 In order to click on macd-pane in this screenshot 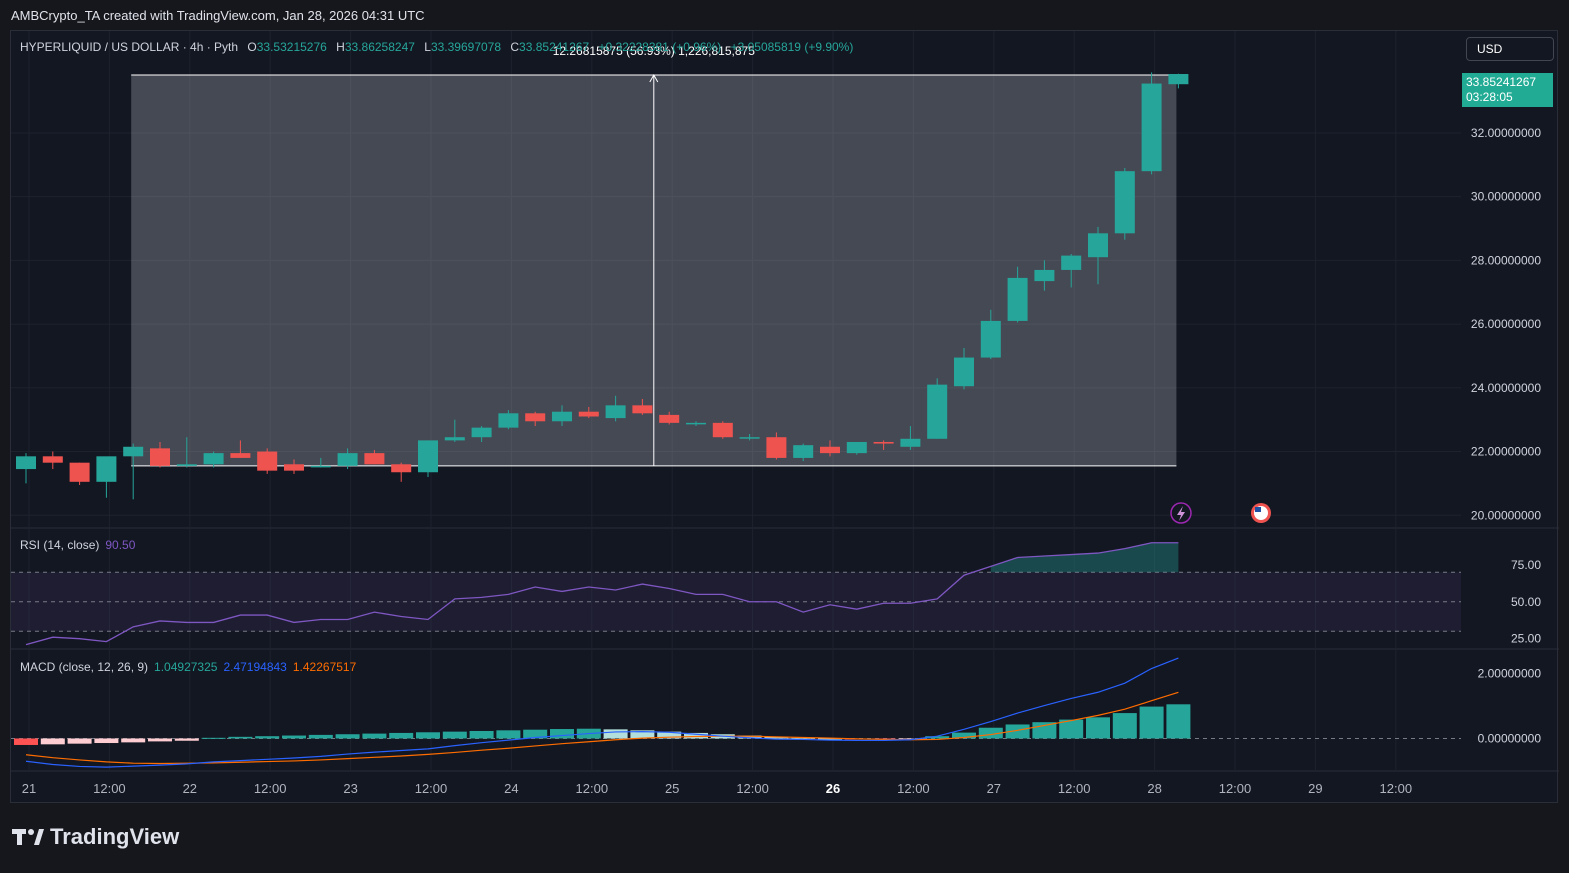, I will do `click(736, 712)`.